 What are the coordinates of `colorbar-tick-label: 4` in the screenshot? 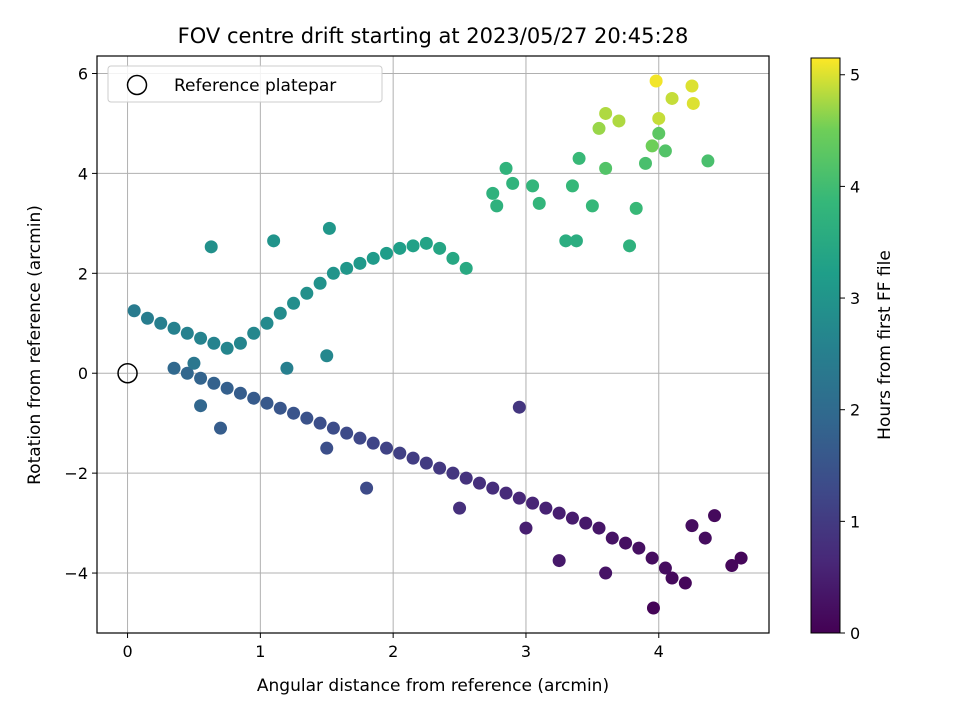 It's located at (855, 186).